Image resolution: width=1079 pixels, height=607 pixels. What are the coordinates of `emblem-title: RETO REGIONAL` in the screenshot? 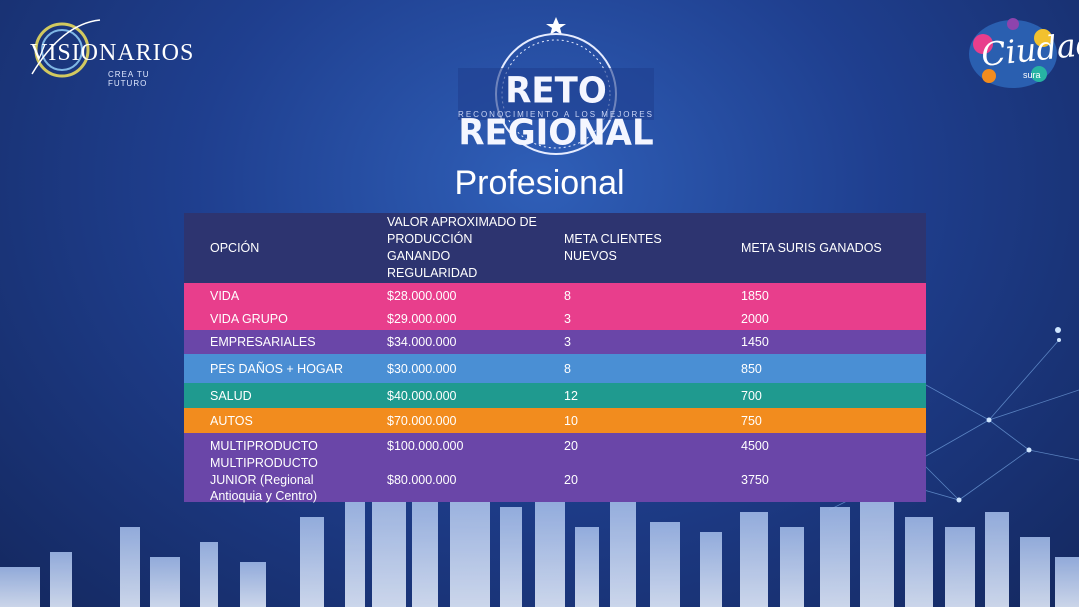 It's located at (556, 112).